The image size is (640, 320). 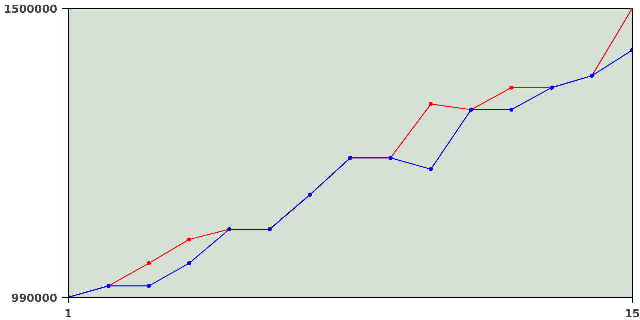 What do you see at coordinates (31, 9) in the screenshot?
I see `y-tick-label: 1500000` at bounding box center [31, 9].